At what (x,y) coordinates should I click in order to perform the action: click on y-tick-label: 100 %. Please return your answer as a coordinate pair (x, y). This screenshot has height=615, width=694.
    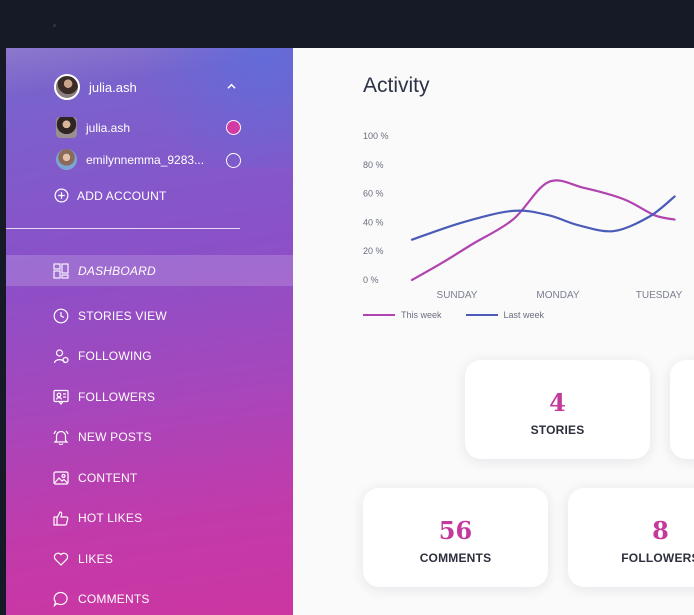
    Looking at the image, I should click on (376, 136).